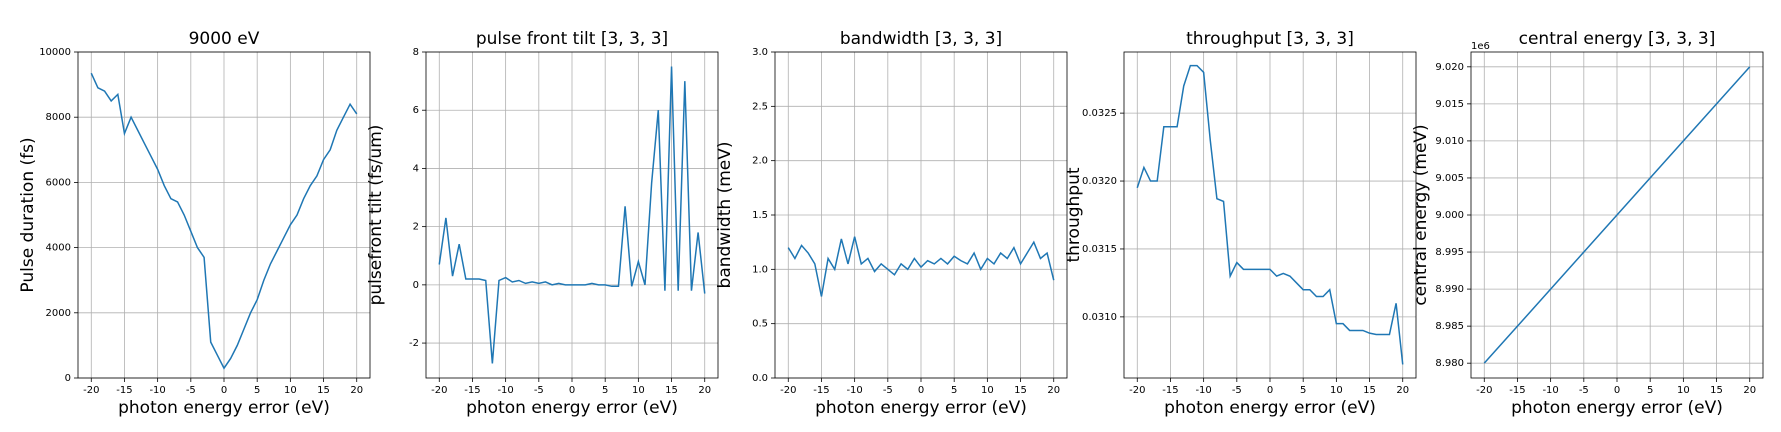 This screenshot has width=1781, height=432. Describe the element at coordinates (1449, 104) in the screenshot. I see `y-tick-label: 9.015` at that location.